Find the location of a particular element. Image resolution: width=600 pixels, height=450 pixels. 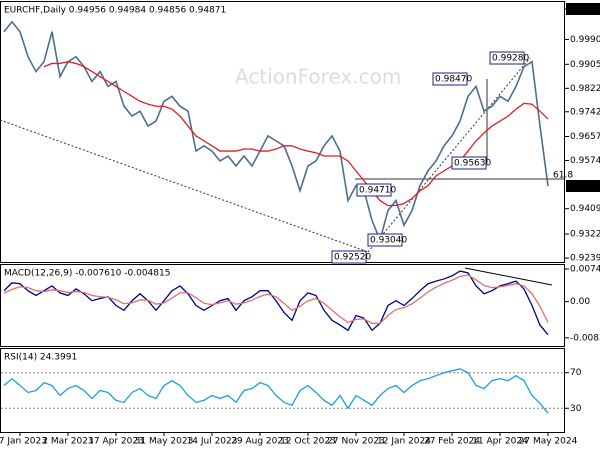

y-tick-label: 0.00 is located at coordinates (580, 302).